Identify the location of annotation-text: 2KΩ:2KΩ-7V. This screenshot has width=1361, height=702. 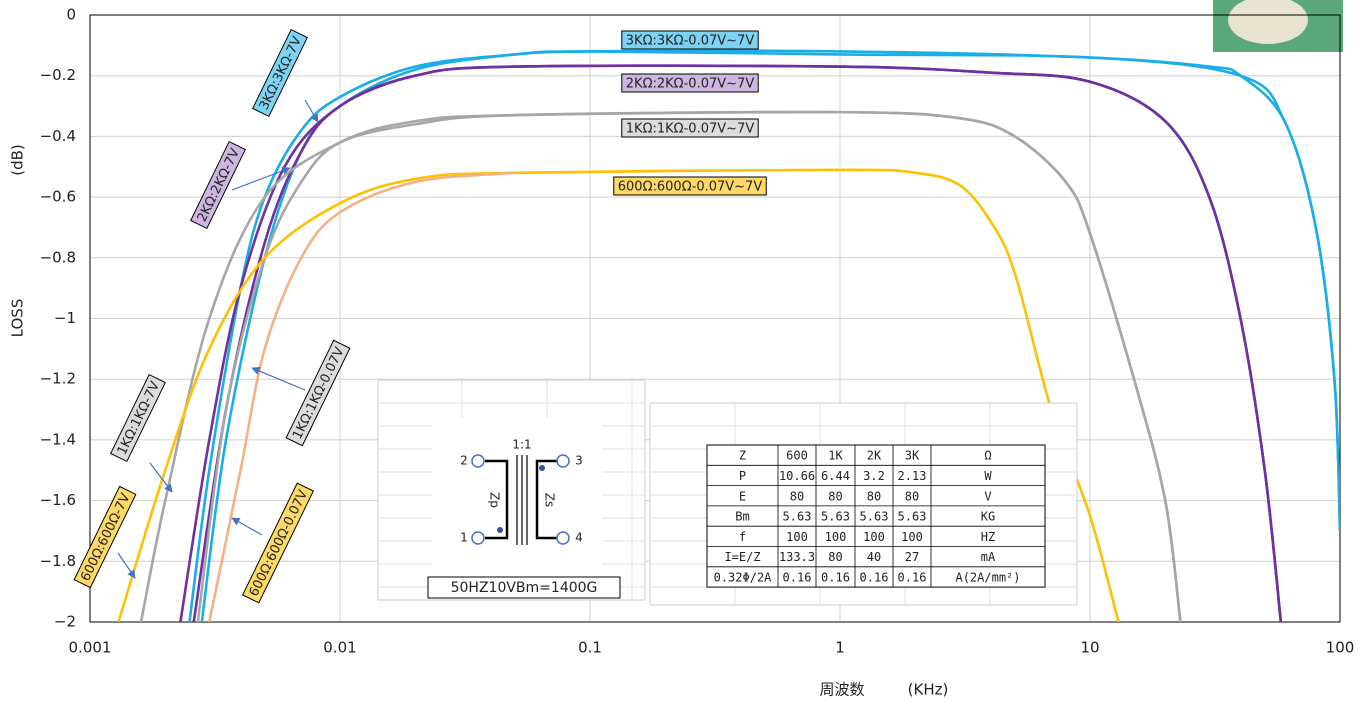
(219, 185).